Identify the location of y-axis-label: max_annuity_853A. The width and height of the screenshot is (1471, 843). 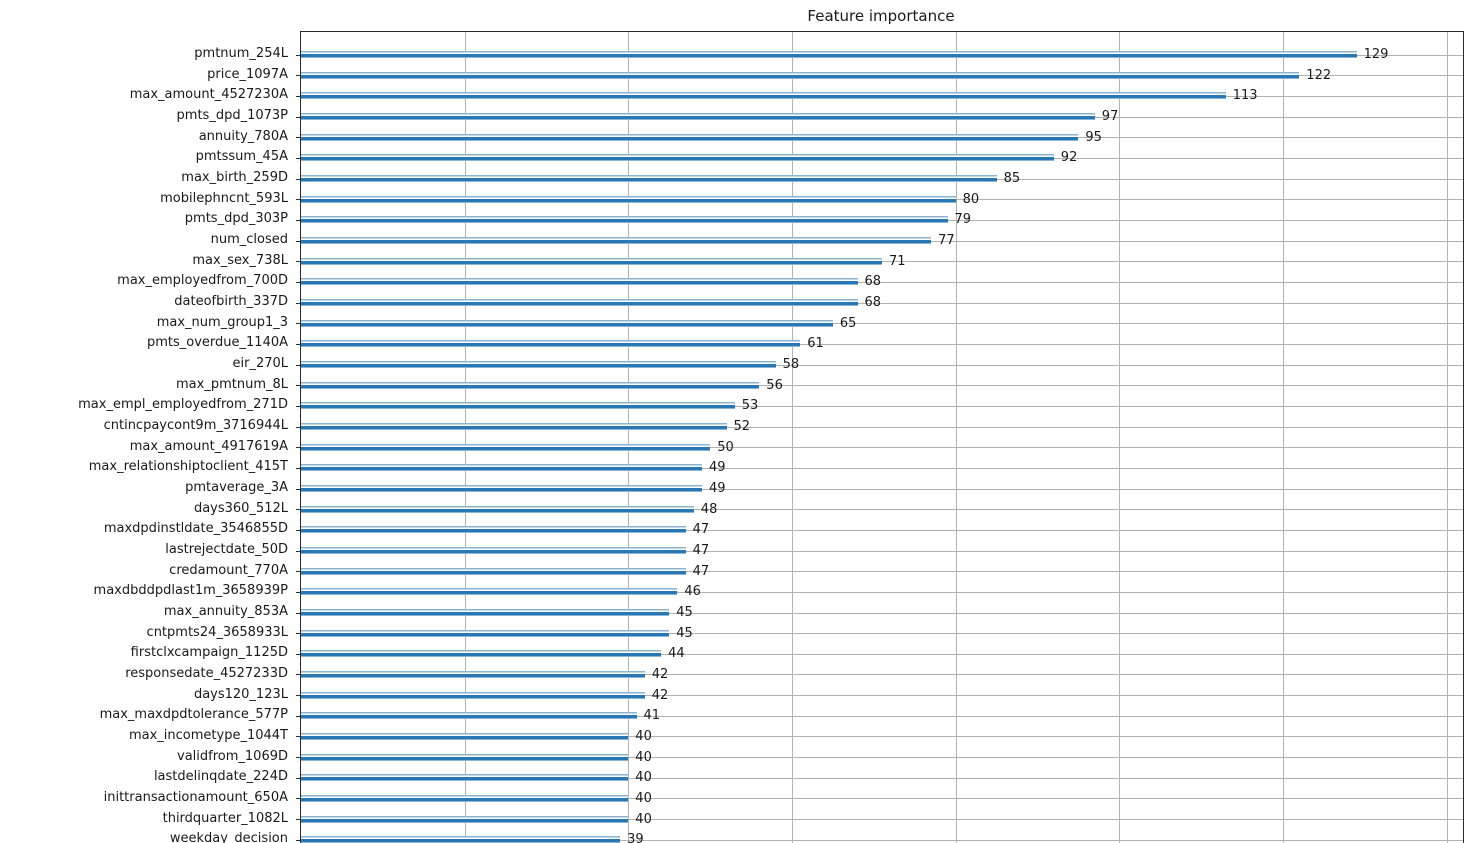
(225, 611).